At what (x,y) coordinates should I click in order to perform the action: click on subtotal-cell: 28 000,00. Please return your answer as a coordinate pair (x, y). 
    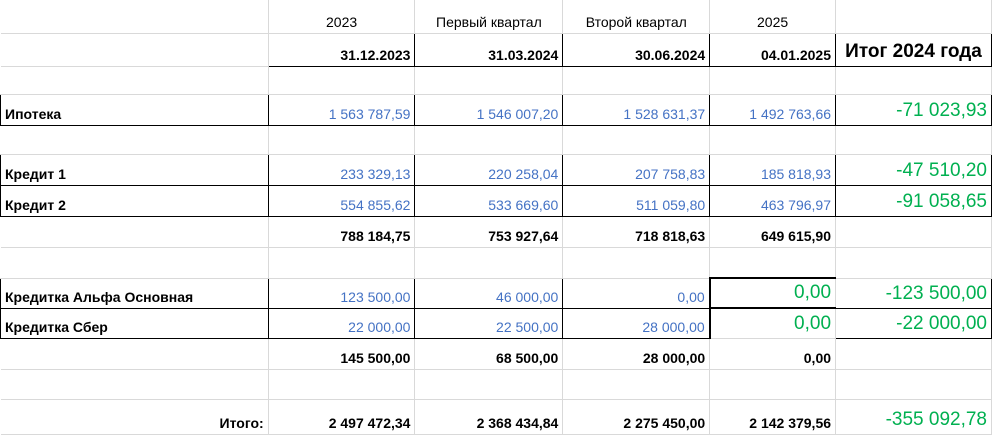
    Looking at the image, I should click on (636, 354).